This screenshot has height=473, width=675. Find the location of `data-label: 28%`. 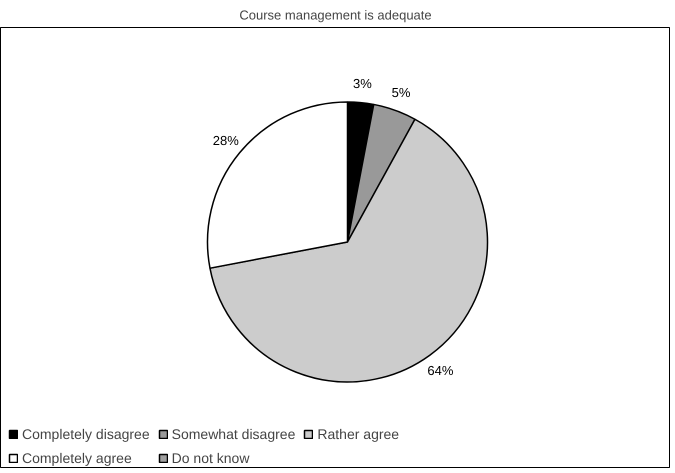

data-label: 28% is located at coordinates (226, 140).